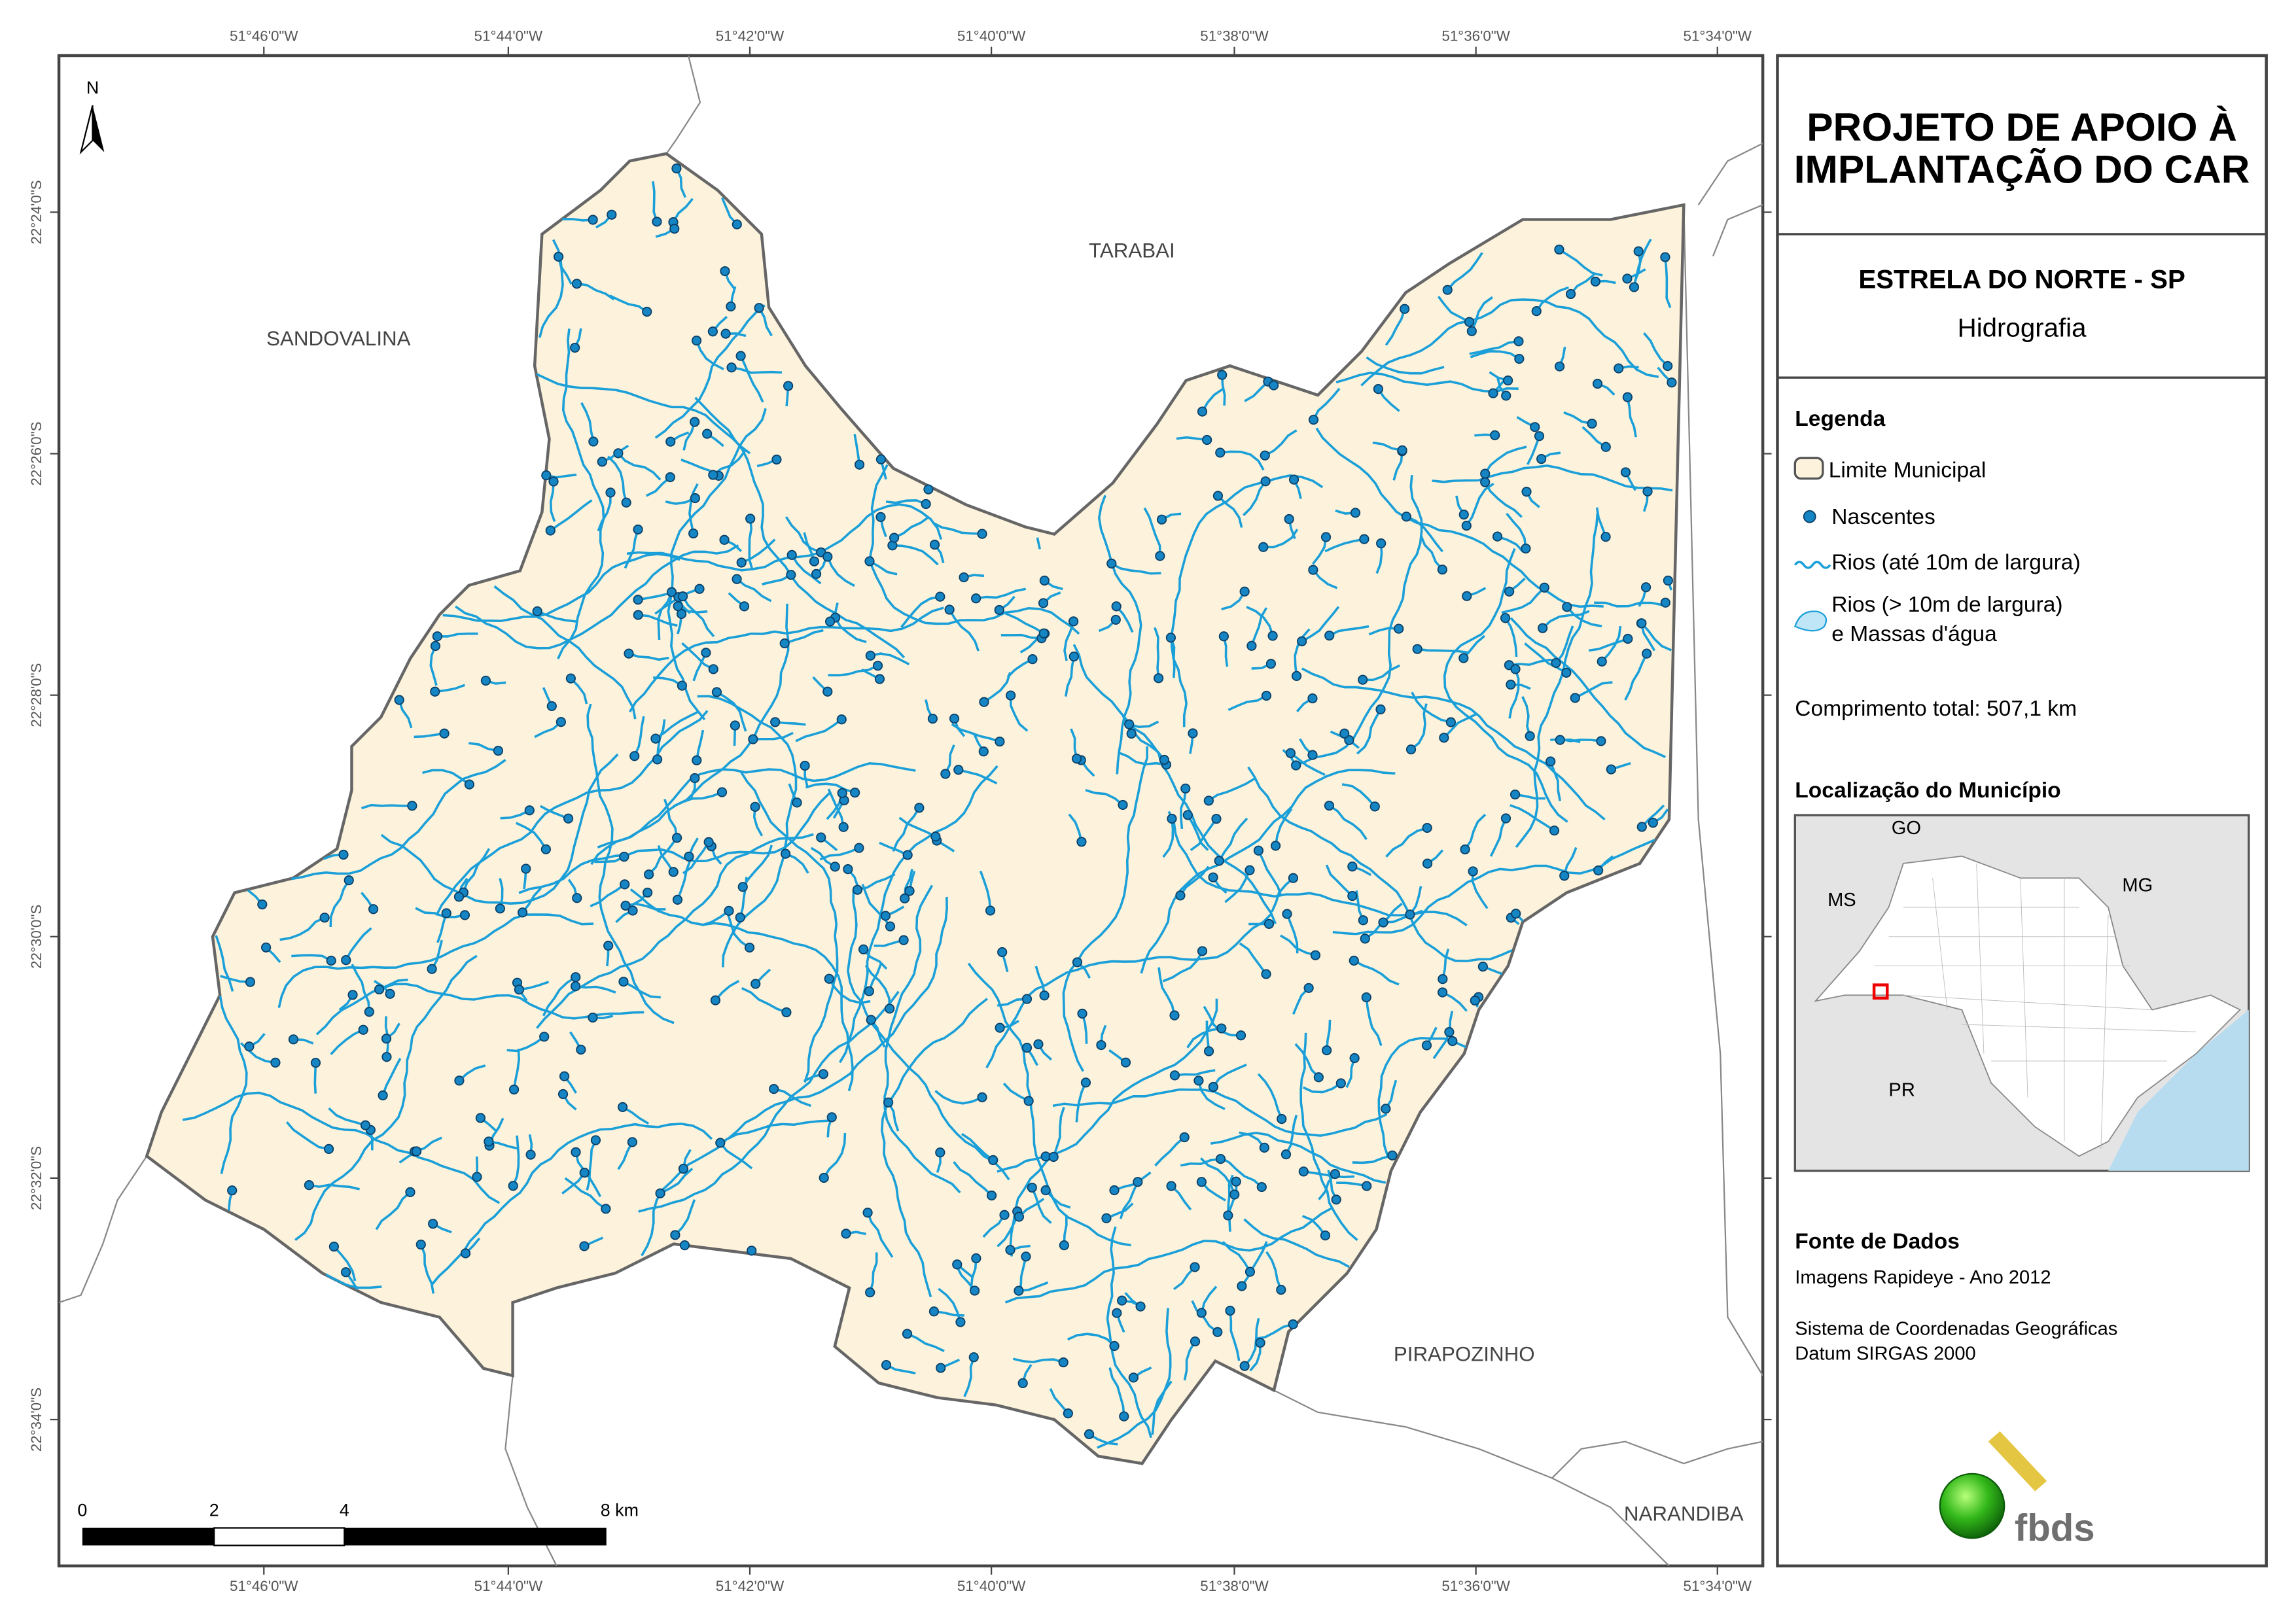 Image resolution: width=2296 pixels, height=1623 pixels. I want to click on inset-label: MS, so click(1842, 901).